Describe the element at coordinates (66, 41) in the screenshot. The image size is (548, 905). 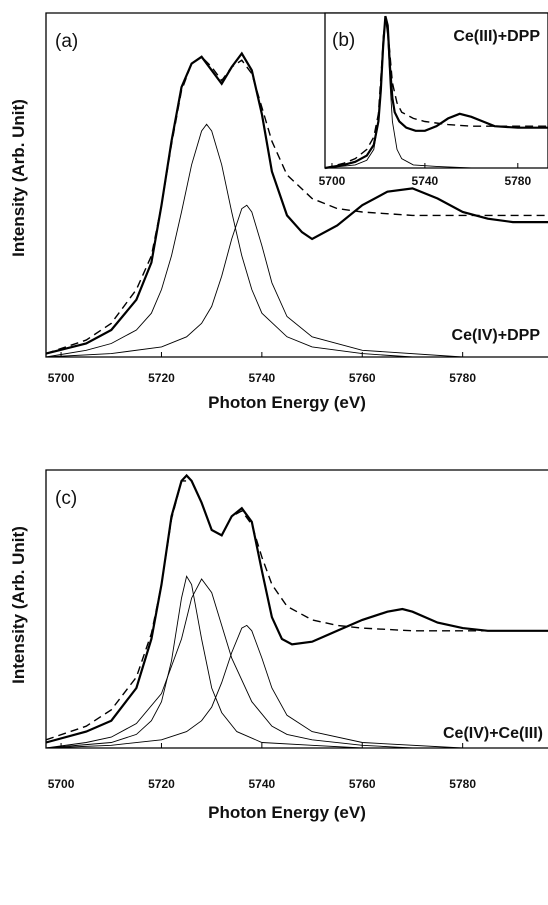
I see `panel-label: (a)` at that location.